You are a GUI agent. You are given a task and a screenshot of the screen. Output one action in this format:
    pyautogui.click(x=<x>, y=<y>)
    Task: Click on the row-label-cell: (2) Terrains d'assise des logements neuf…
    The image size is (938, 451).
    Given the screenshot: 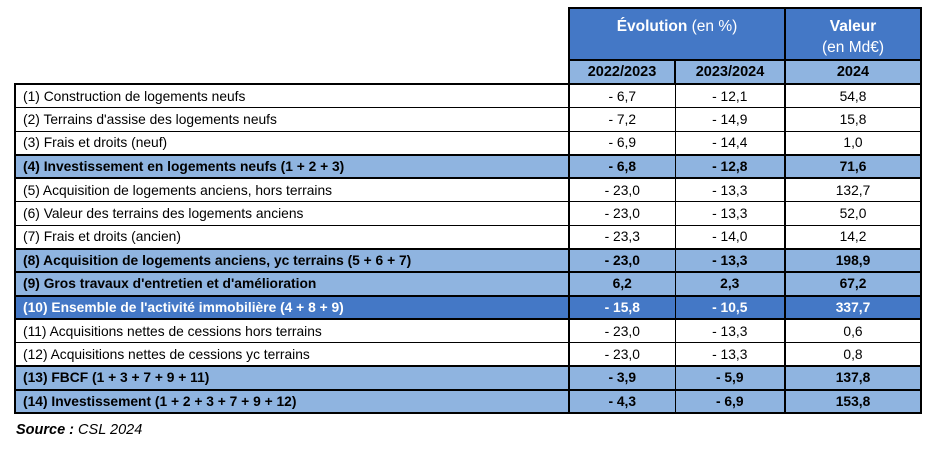 What is the action you would take?
    pyautogui.click(x=292, y=119)
    